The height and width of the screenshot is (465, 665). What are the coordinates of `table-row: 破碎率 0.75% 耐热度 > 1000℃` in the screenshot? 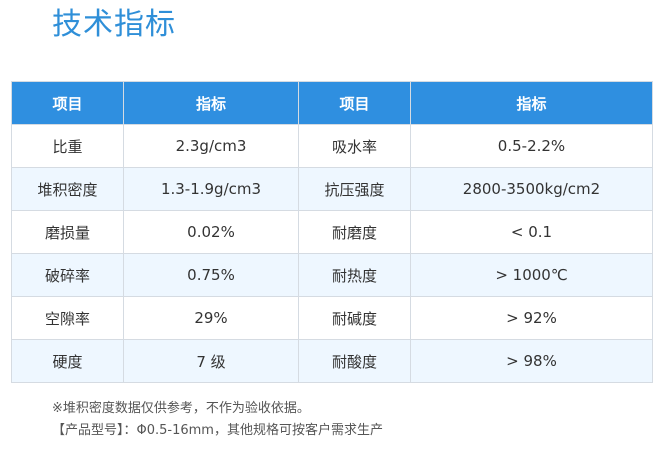 It's located at (332, 275).